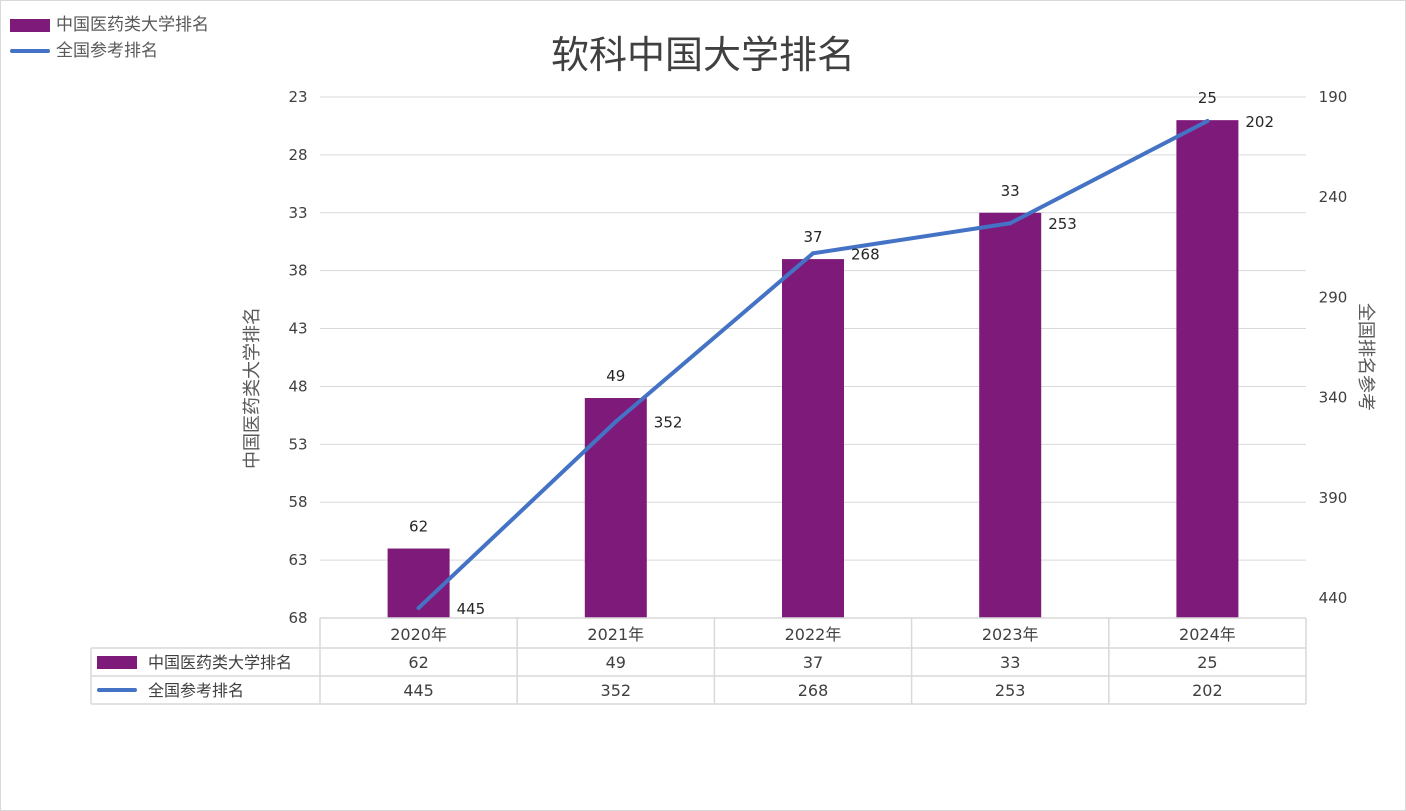 Image resolution: width=1406 pixels, height=811 pixels. Describe the element at coordinates (1010, 191) in the screenshot. I see `bar-data-label: 33` at that location.